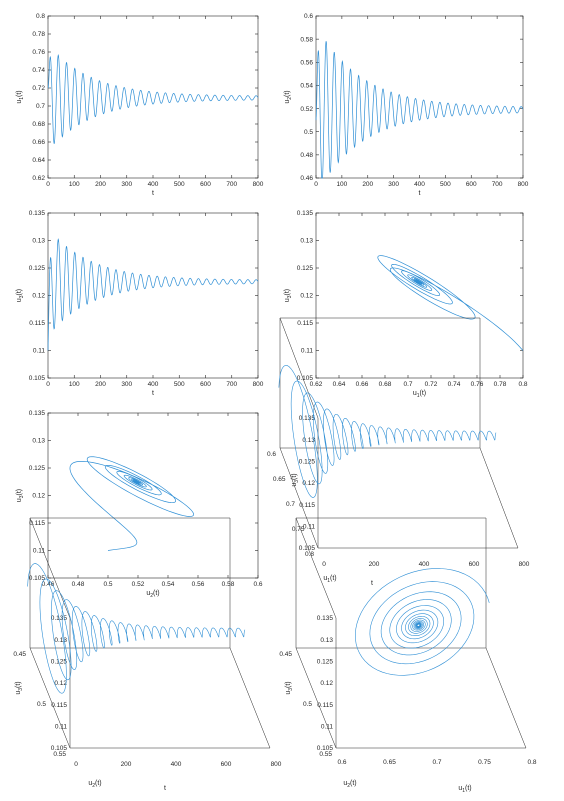  I want to click on y-tick-label: 0.7, so click(290, 504).